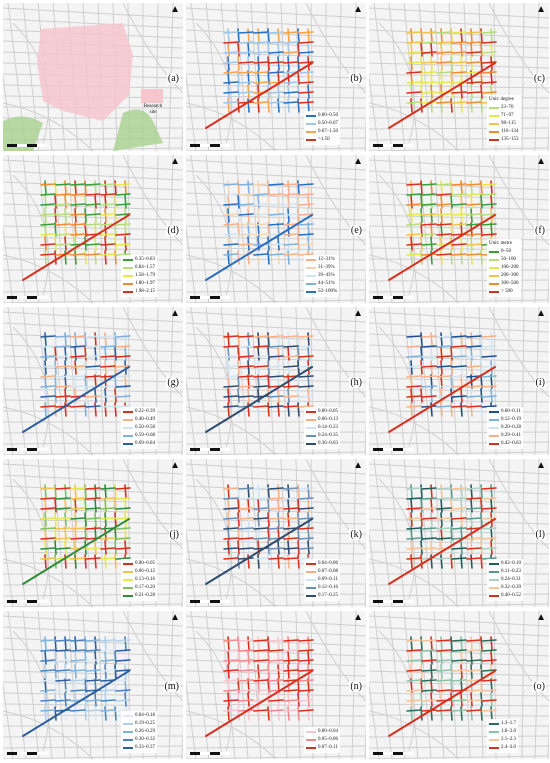 The height and width of the screenshot is (763, 550). What do you see at coordinates (504, 132) in the screenshot?
I see `legend-item: 116–134` at bounding box center [504, 132].